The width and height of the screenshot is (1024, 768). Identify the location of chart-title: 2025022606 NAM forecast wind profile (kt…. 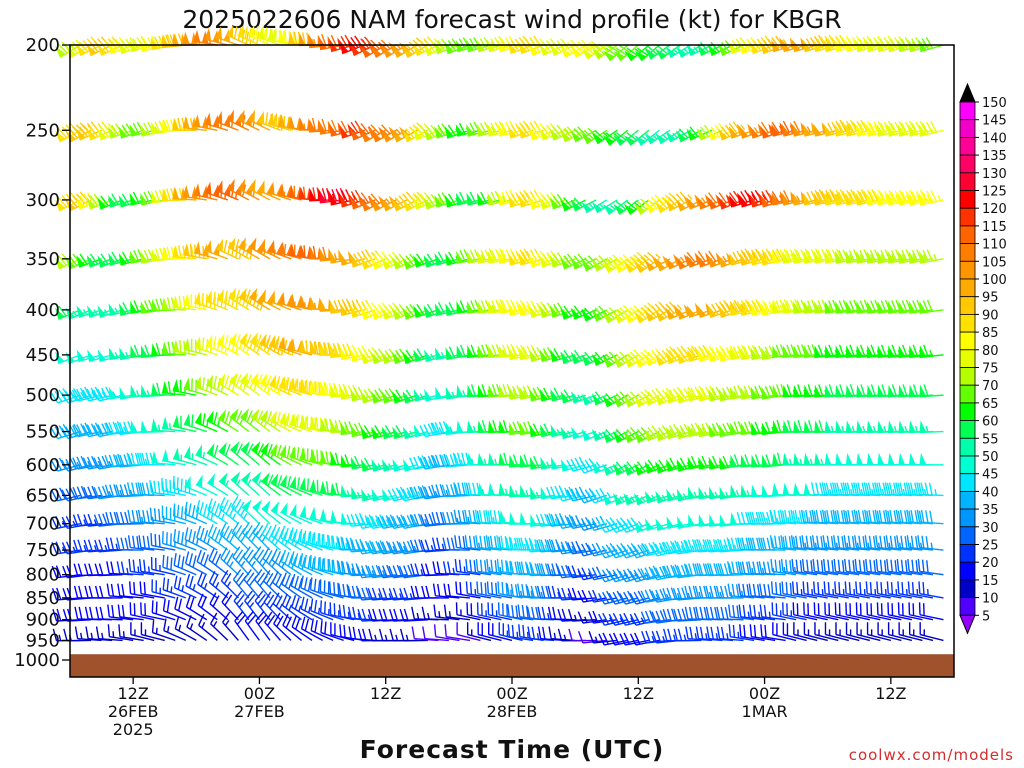
(511, 19).